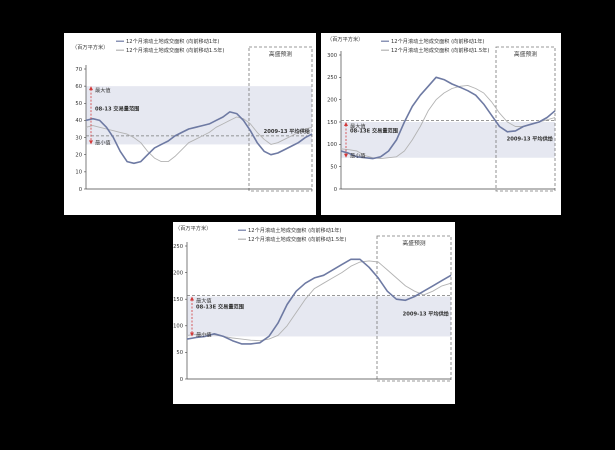 Image resolution: width=615 pixels, height=450 pixels. I want to click on y-tick-label: 20, so click(78, 156).